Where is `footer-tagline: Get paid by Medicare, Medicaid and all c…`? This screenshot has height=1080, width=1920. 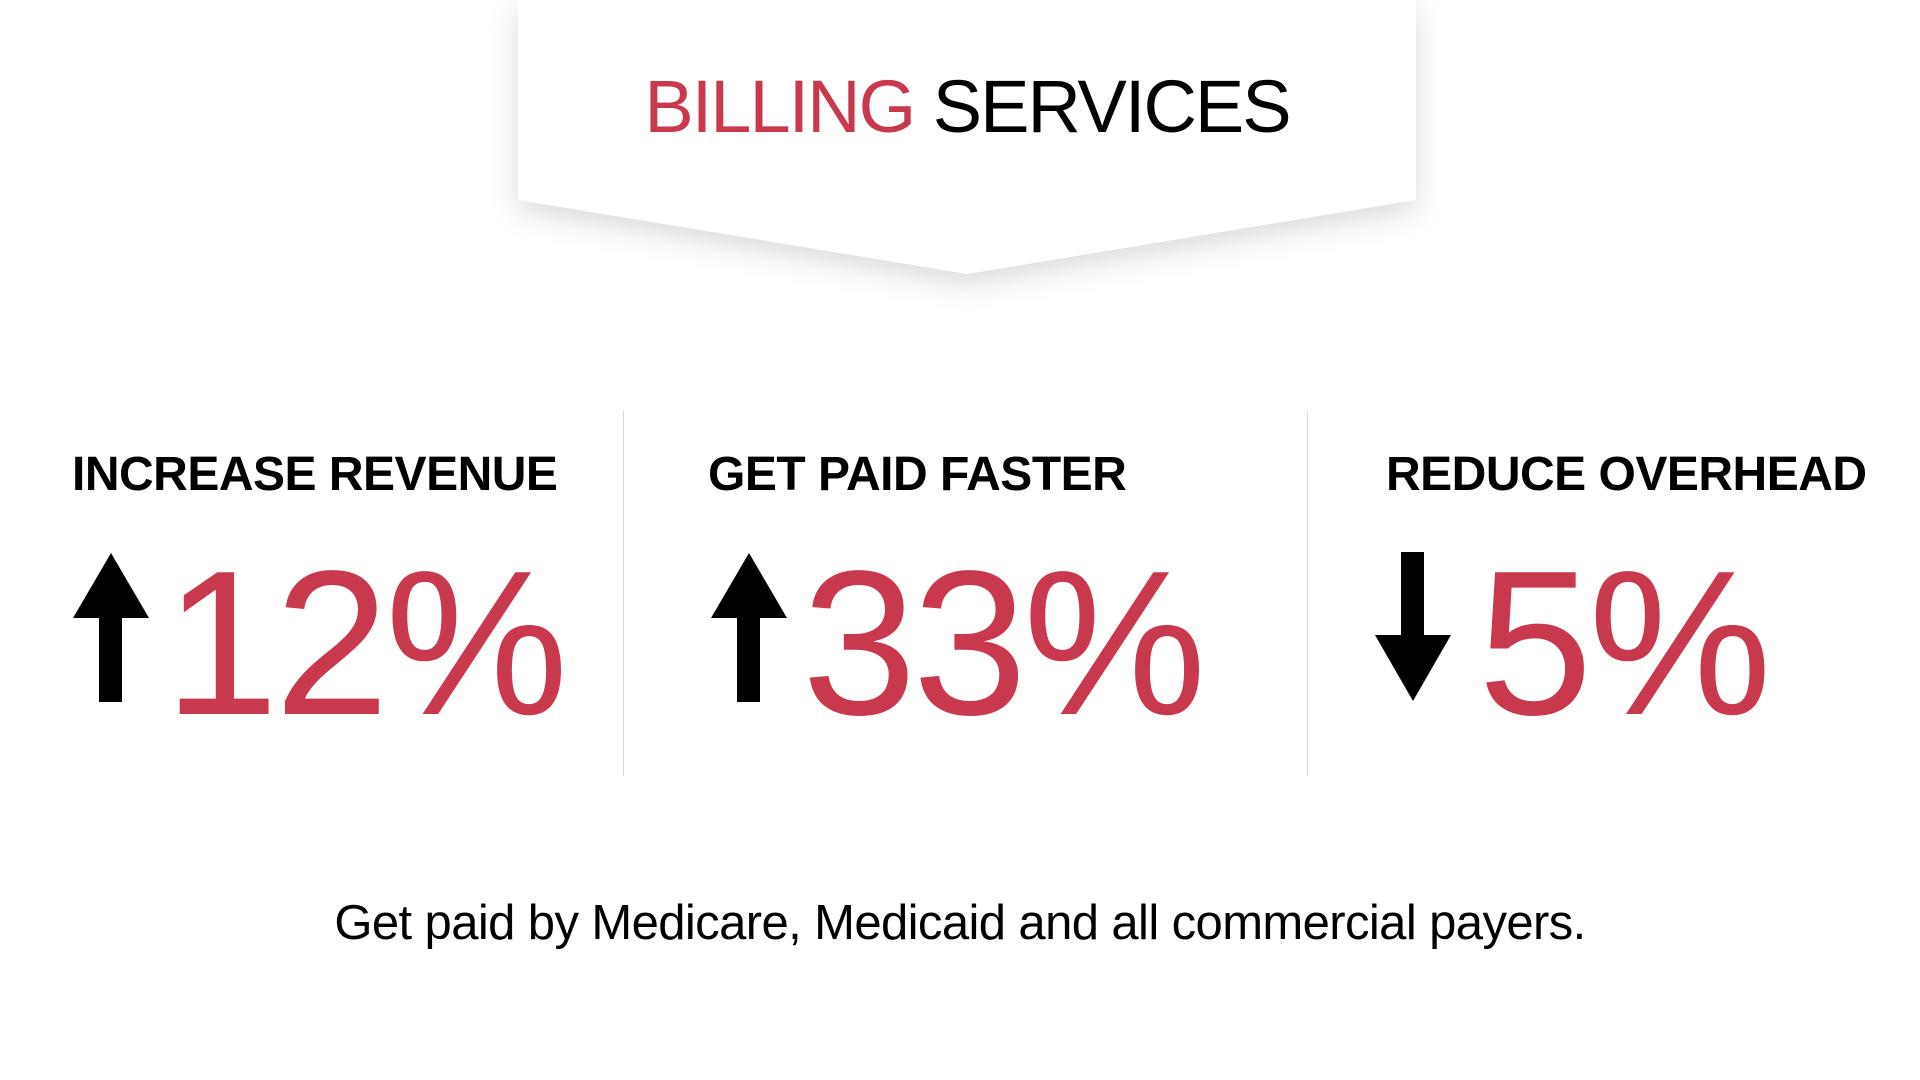 footer-tagline: Get paid by Medicare, Medicaid and all c… is located at coordinates (960, 923).